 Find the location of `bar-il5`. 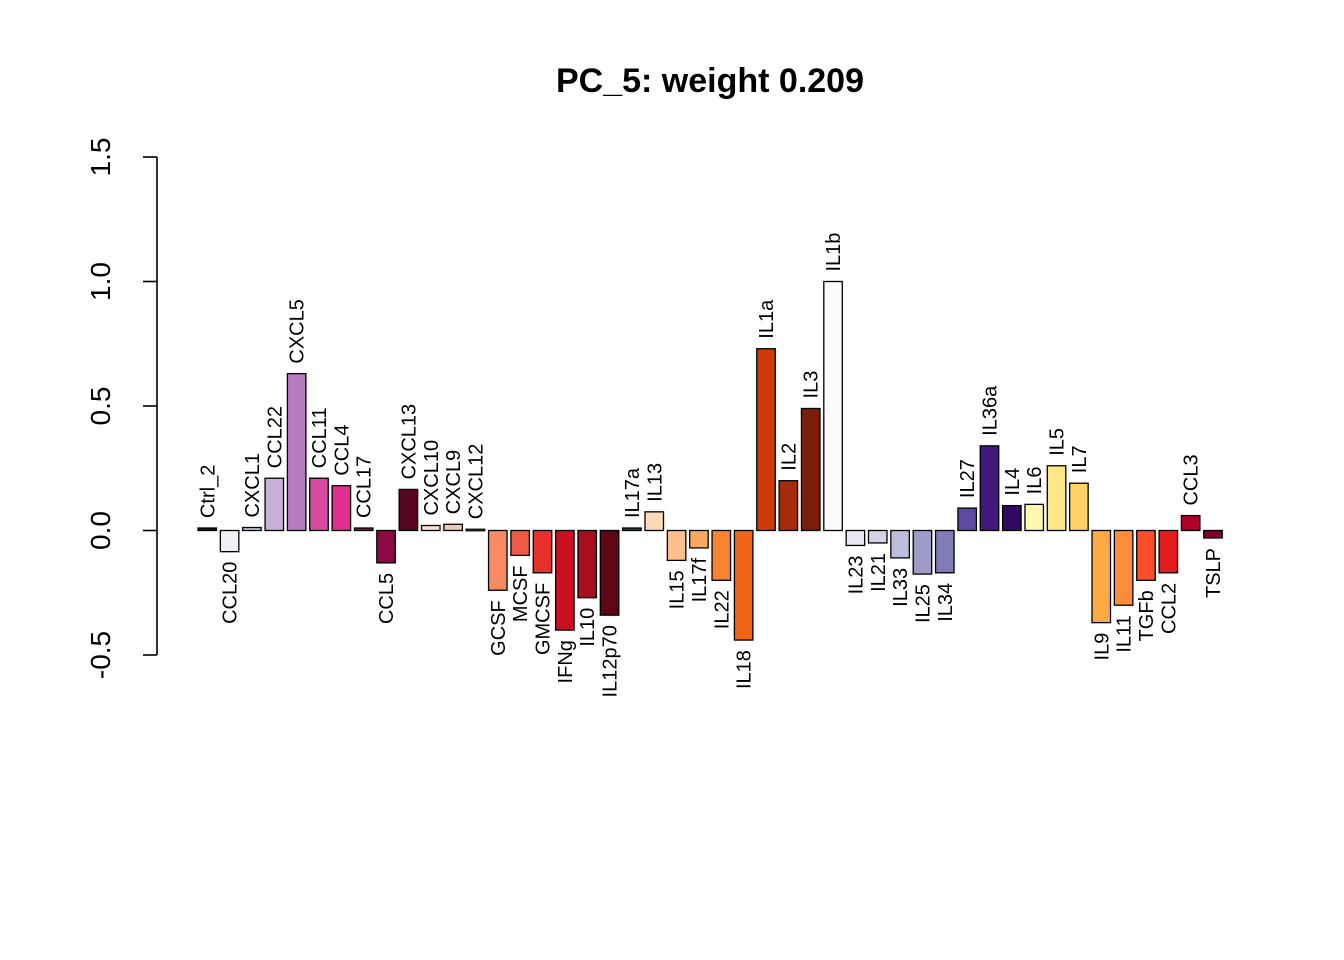

bar-il5 is located at coordinates (1056, 498).